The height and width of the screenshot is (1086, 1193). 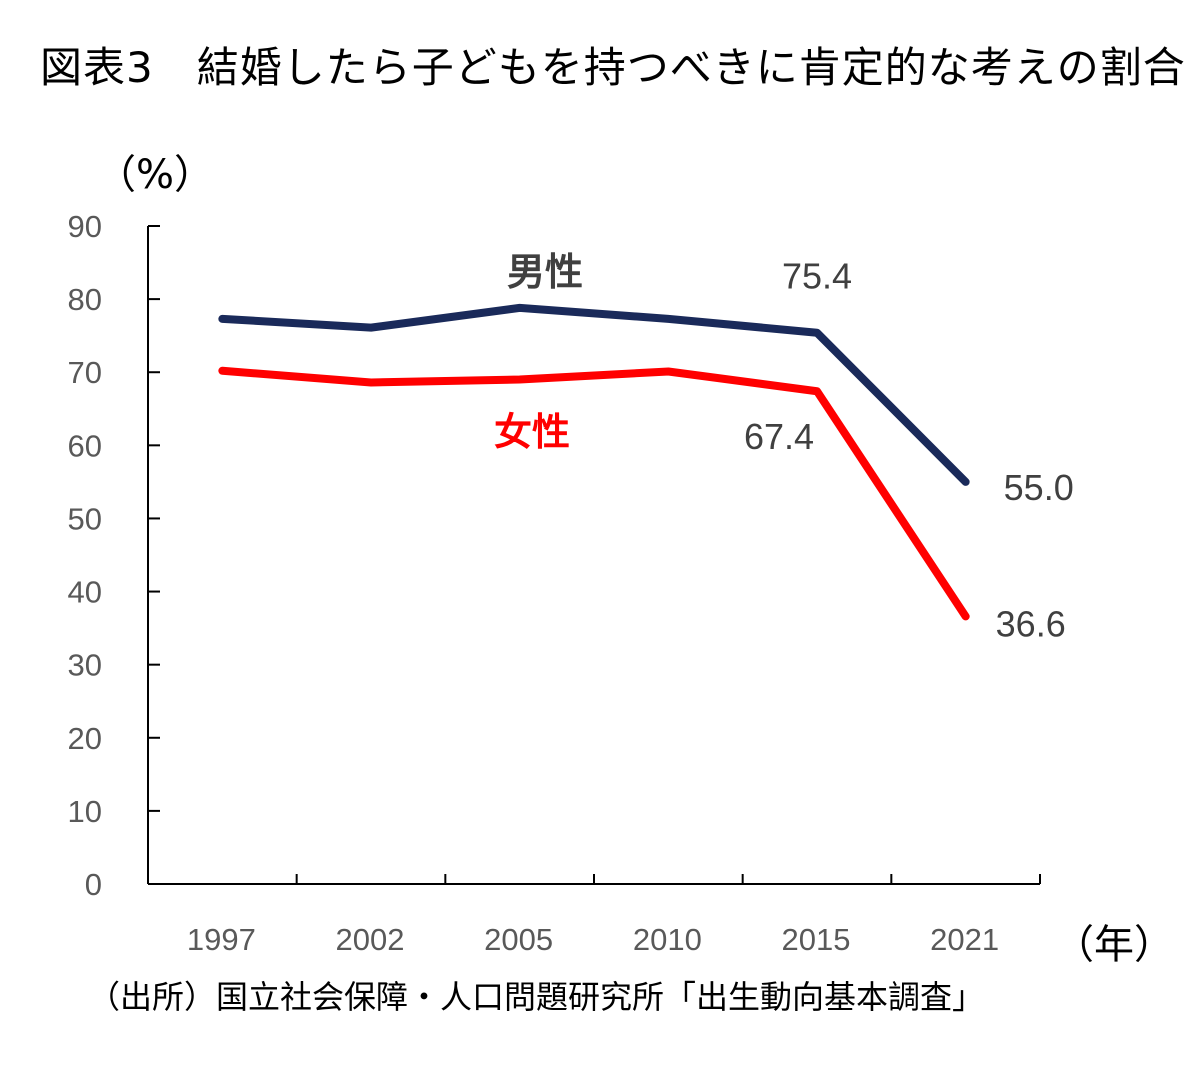 What do you see at coordinates (613, 67) in the screenshot?
I see `chart-title: 図表3 結婚したら子どもを持つべきに肯定的な考えの割合` at bounding box center [613, 67].